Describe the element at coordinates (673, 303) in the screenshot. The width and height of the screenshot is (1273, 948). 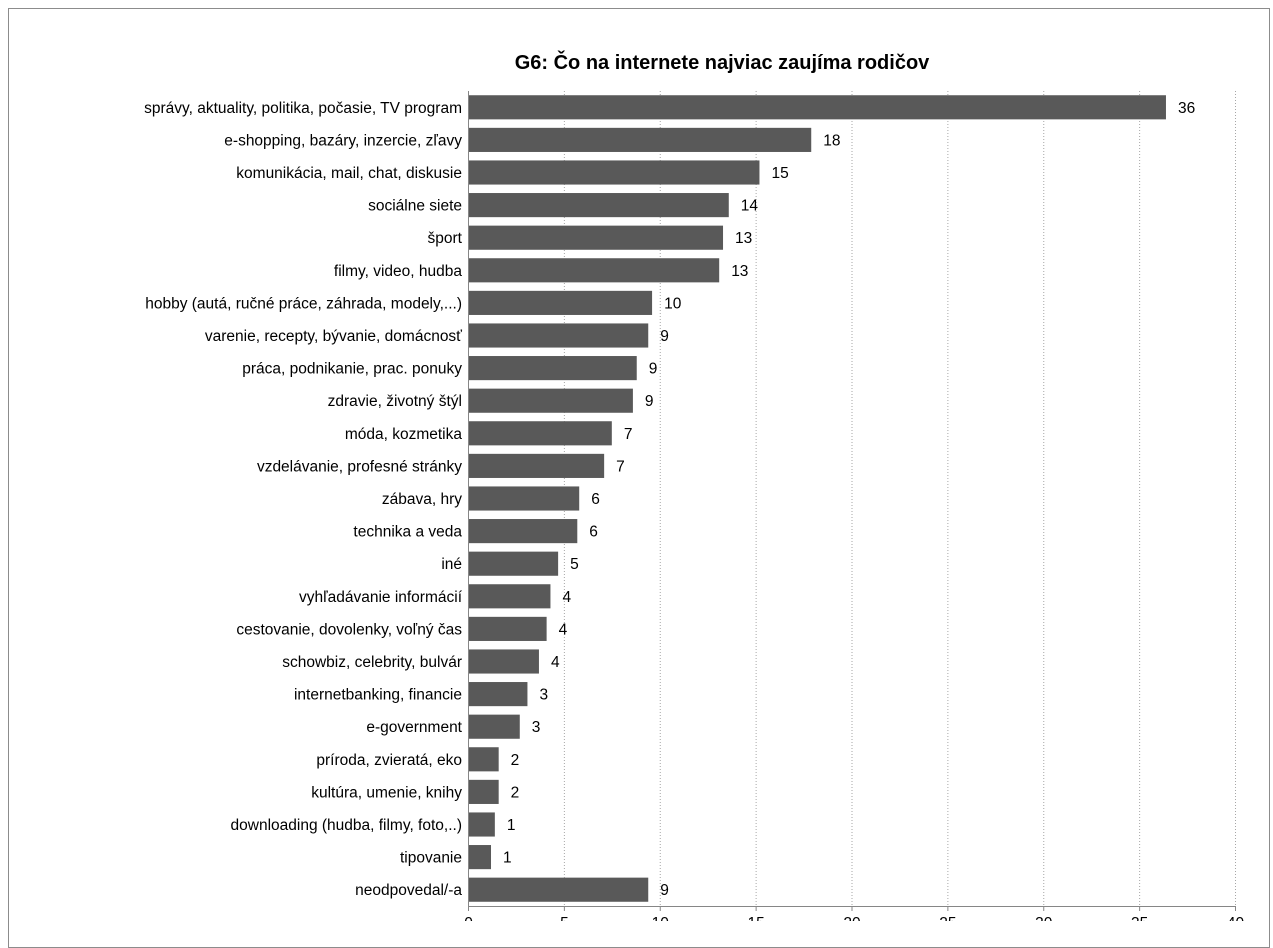
I see `value-label: 10` at that location.